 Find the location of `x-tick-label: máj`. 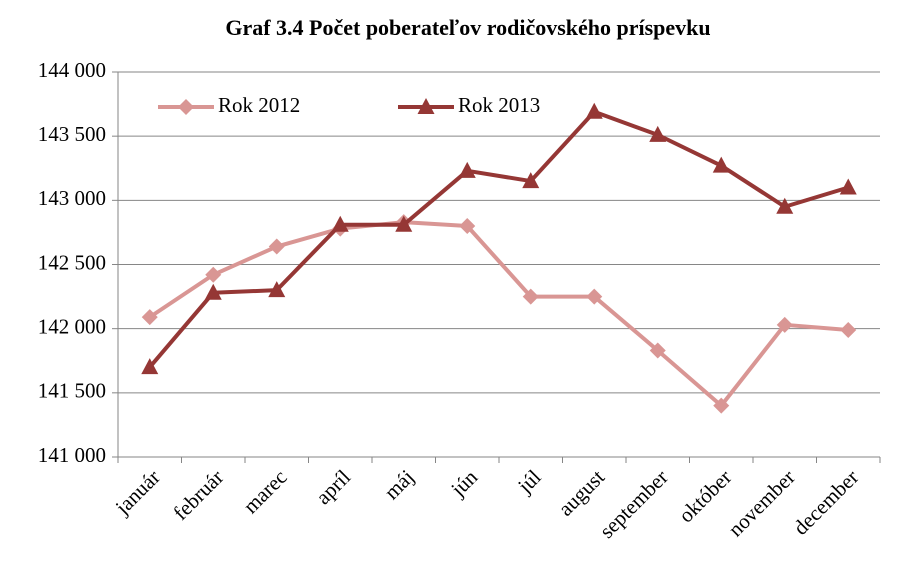

x-tick-label: máj is located at coordinates (398, 484).